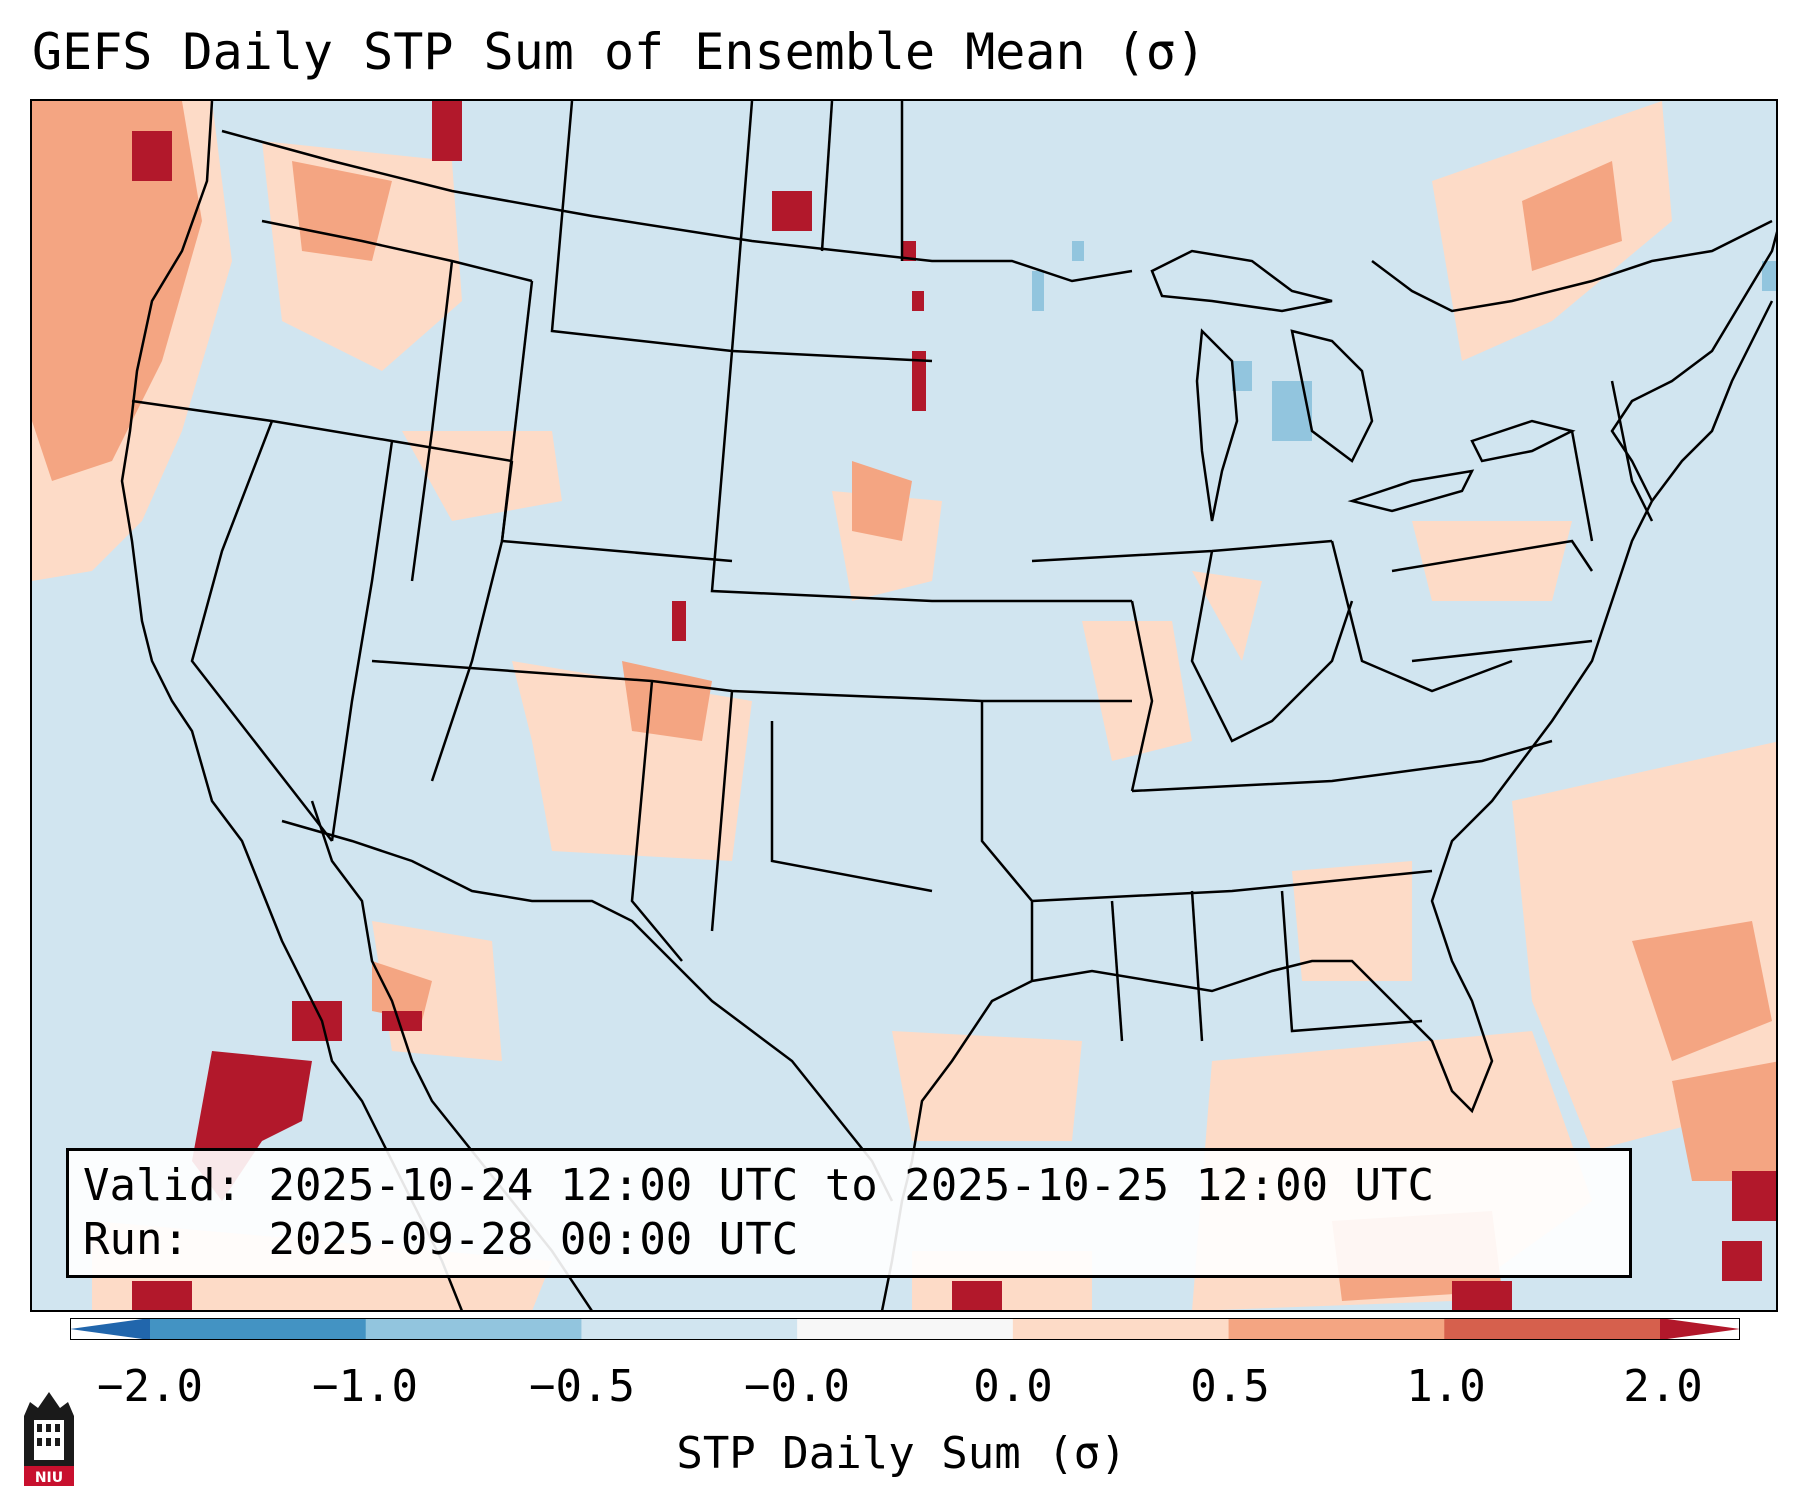  I want to click on run-value: 2025-09-28 00:00 UTC, so click(533, 1239).